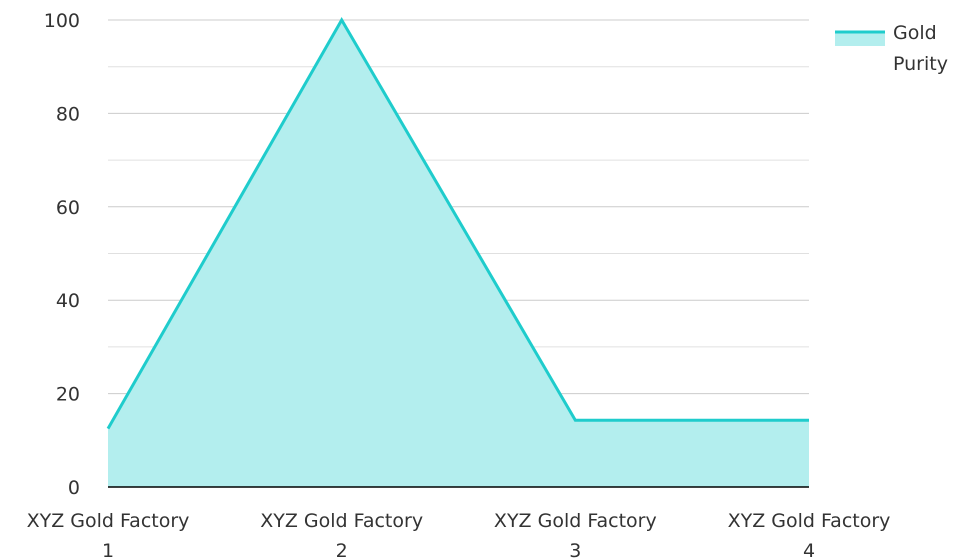  Describe the element at coordinates (575, 535) in the screenshot. I see `x-tick-label: XYZ Gold Factory 3` at that location.